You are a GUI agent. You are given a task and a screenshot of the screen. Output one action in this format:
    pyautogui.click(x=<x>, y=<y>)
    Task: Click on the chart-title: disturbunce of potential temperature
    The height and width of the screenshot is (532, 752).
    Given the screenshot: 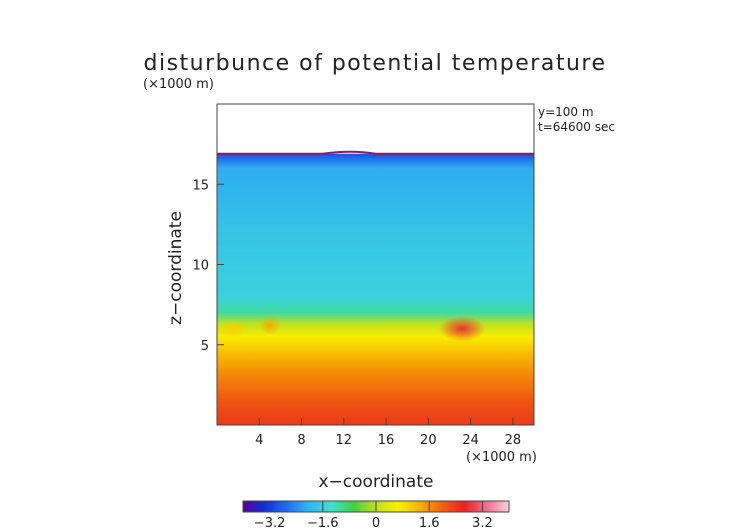 What is the action you would take?
    pyautogui.click(x=375, y=63)
    